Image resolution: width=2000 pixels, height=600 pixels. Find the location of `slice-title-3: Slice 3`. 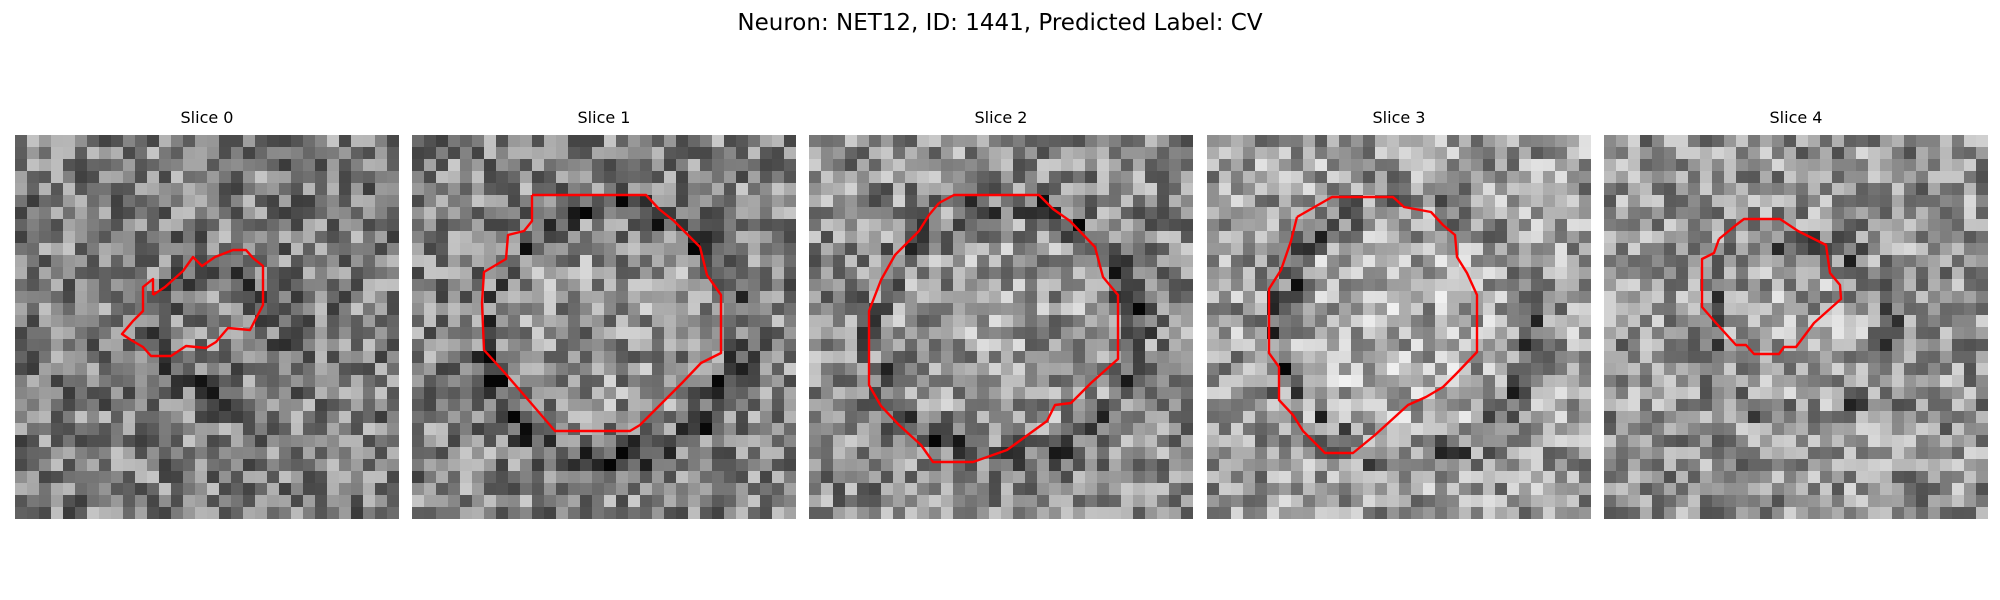

slice-title-3: Slice 3 is located at coordinates (1399, 117).